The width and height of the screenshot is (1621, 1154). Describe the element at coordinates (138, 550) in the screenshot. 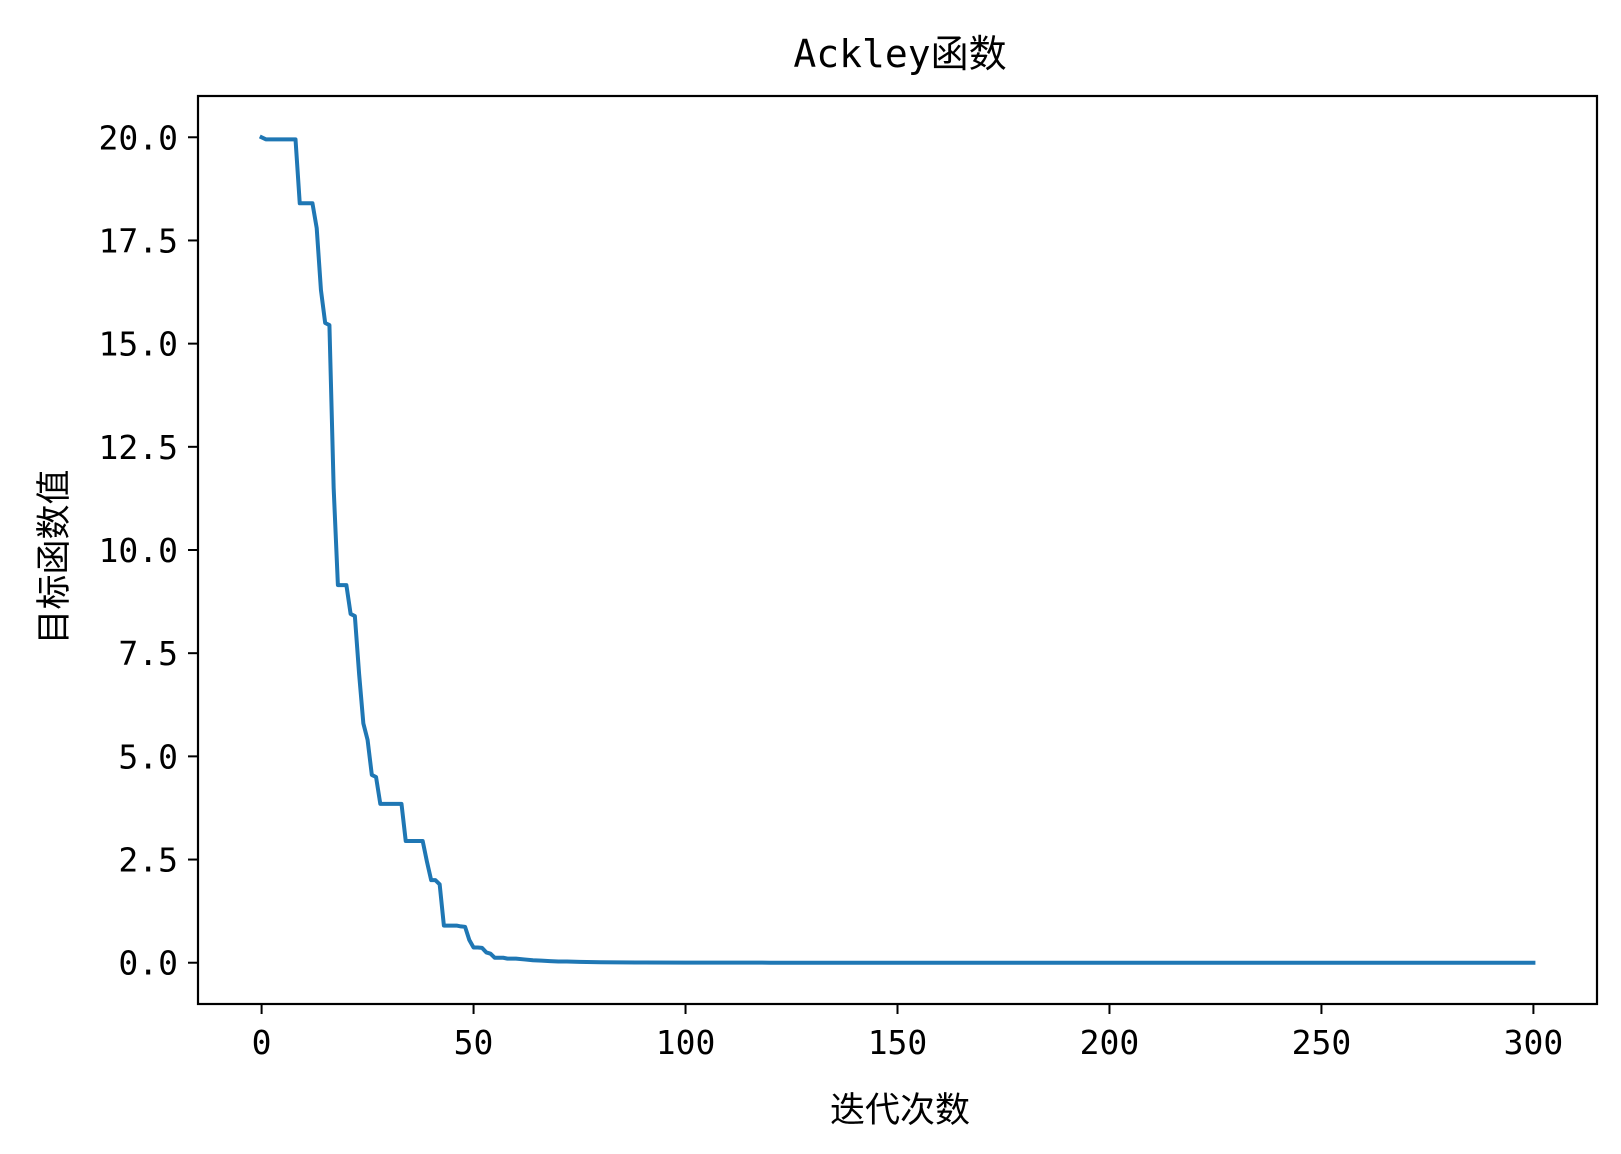

I see `y-tick-label: 10.0` at that location.